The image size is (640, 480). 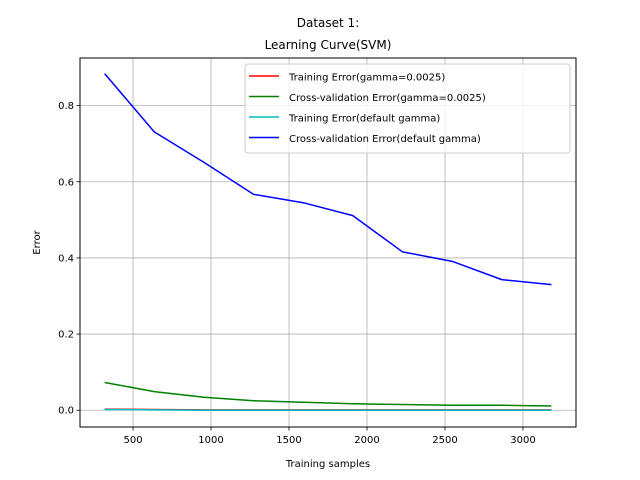 I want to click on y-axis-ticks: 0.0 0.2 0.4 0.6 0.8, so click(x=69, y=259).